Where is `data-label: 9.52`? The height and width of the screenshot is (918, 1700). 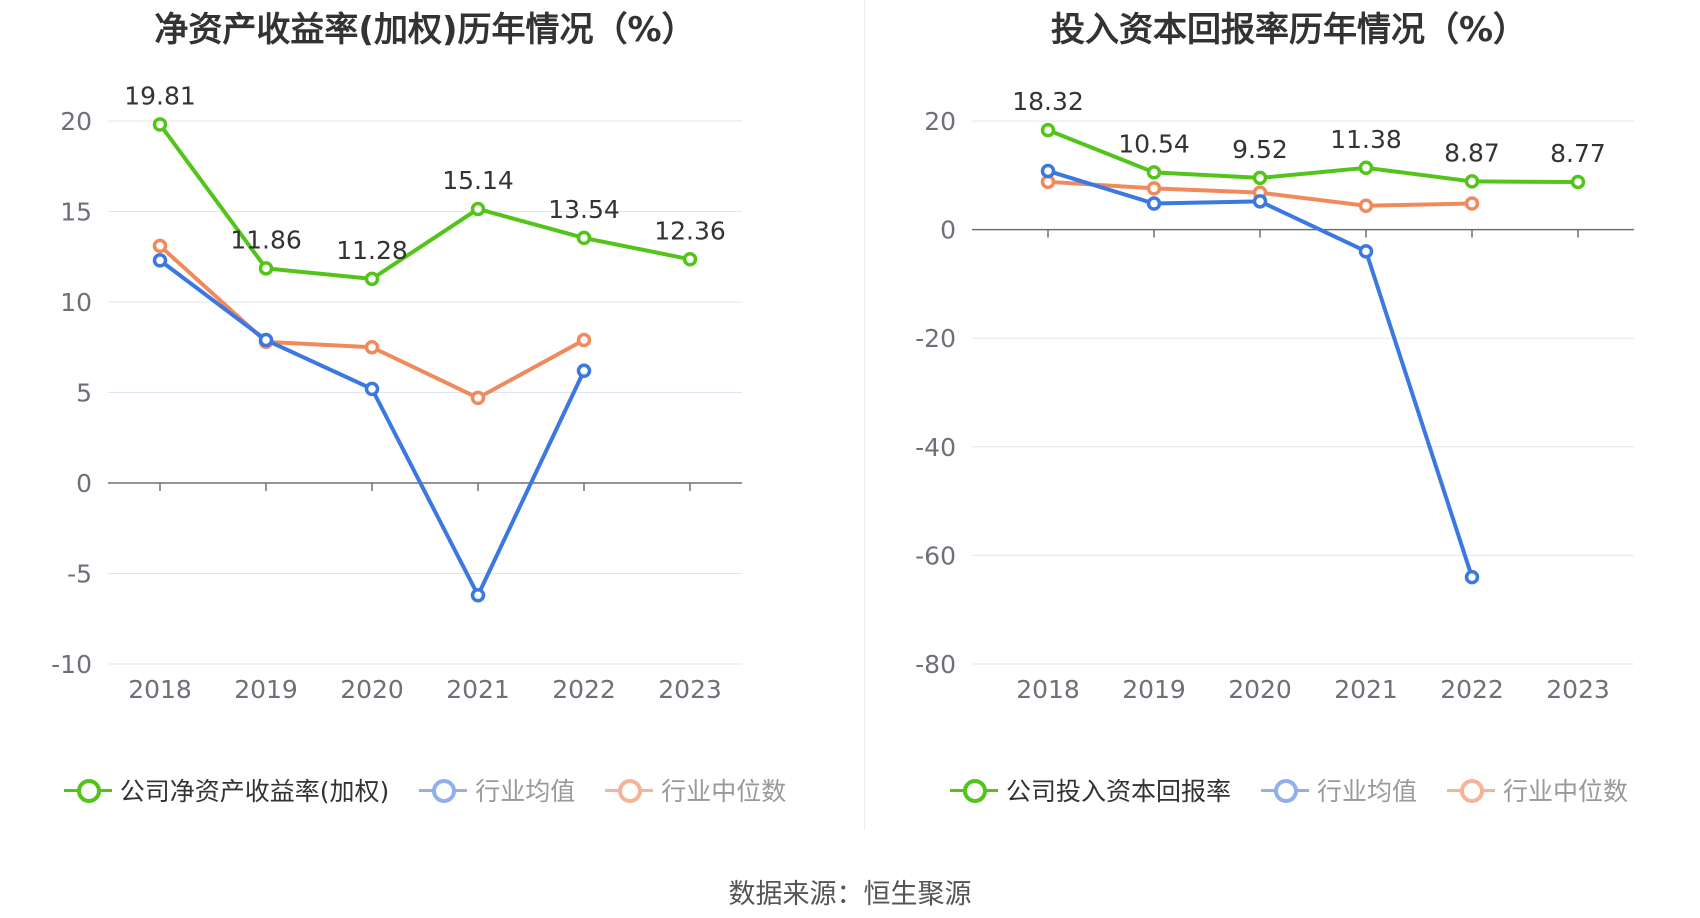
data-label: 9.52 is located at coordinates (1260, 149).